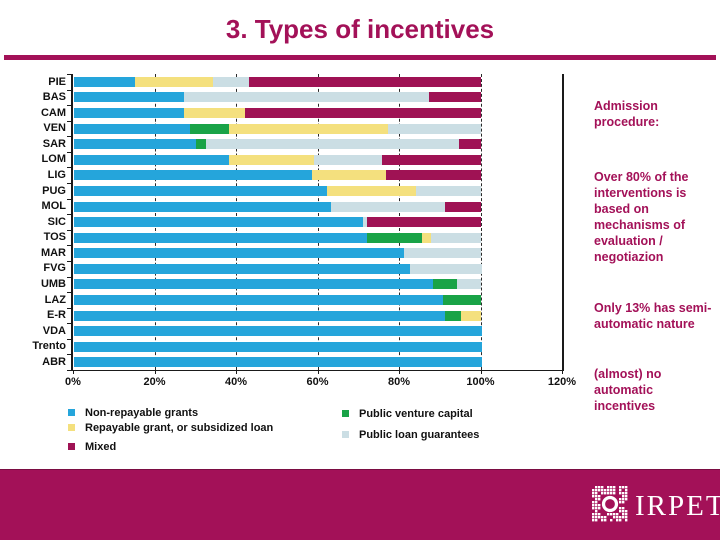  I want to click on y-axis-label: SIC, so click(56, 221).